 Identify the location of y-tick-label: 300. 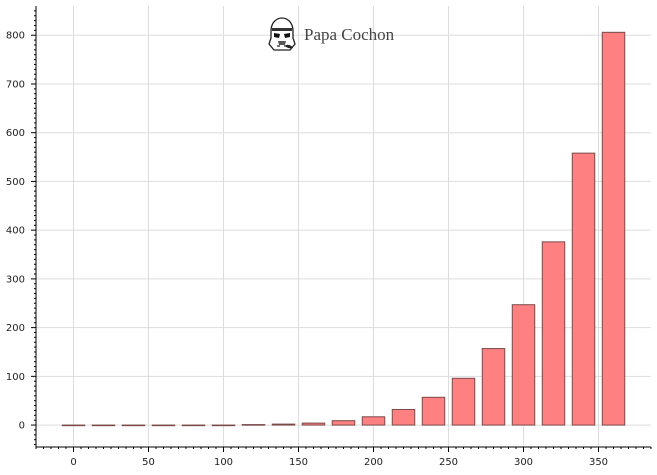
(15, 279).